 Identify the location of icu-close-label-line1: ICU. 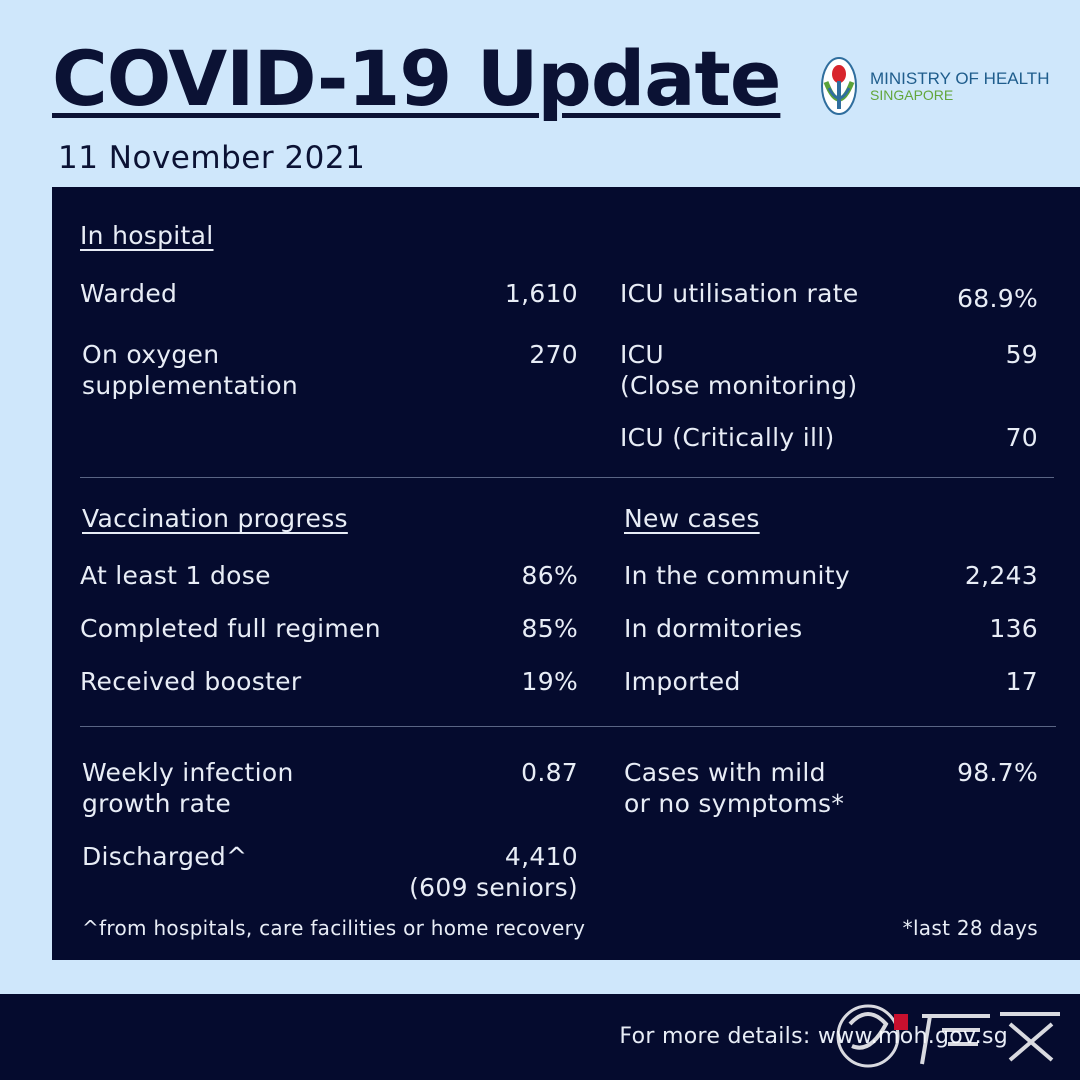
(642, 354).